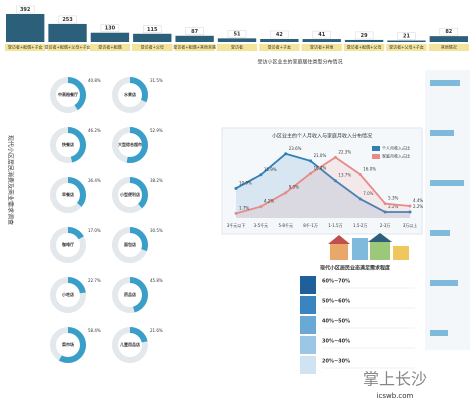  Describe the element at coordinates (156, 230) in the screenshot. I see `donut-value: 30.5%` at that location.